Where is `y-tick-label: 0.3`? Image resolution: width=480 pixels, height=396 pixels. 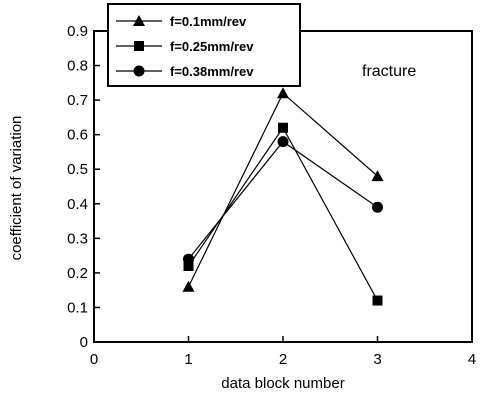
y-tick-label: 0.3 is located at coordinates (77, 238).